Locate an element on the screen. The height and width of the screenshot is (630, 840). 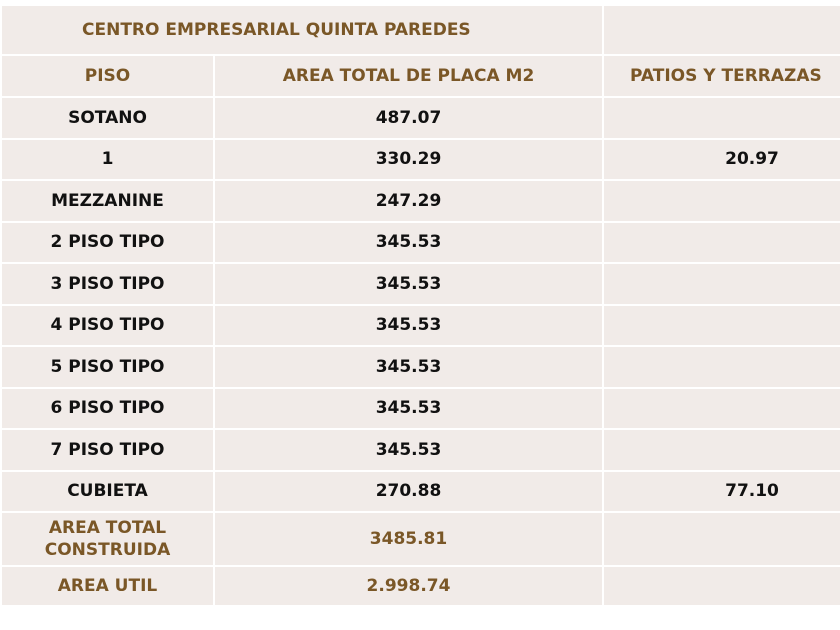
title-row: CENTRO EMPRESARIAL QUINTA PAREDES is located at coordinates (420, 30).